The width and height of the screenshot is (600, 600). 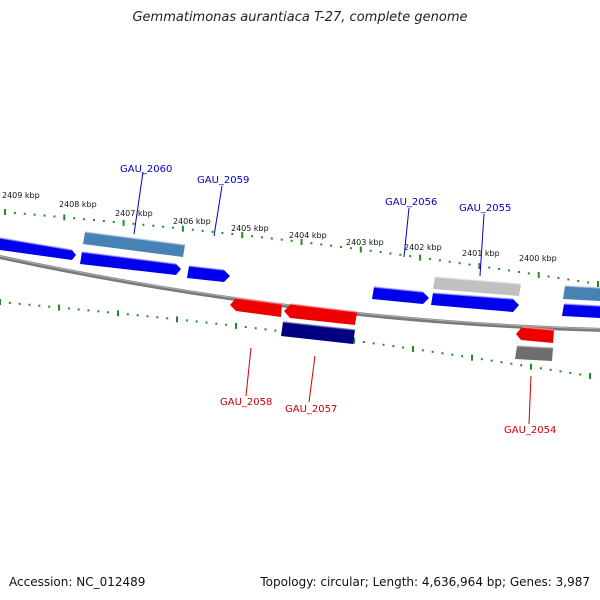 I want to click on kbp-label: 2400 kbp, so click(x=538, y=258).